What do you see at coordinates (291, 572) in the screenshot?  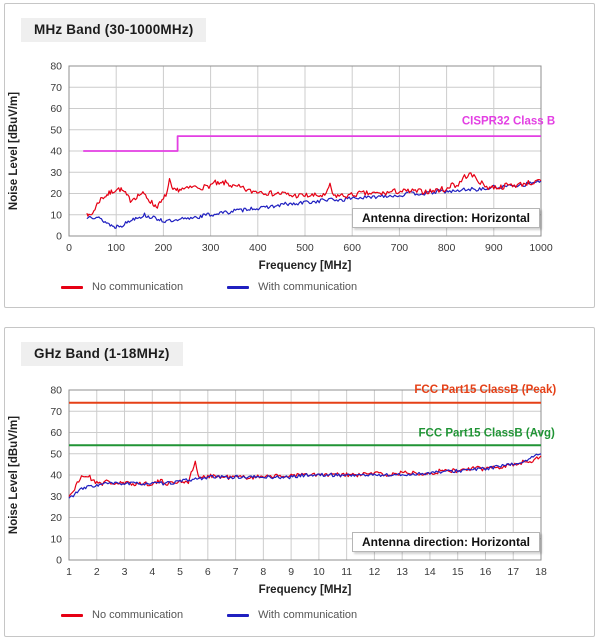 I see `svg-text: 9` at bounding box center [291, 572].